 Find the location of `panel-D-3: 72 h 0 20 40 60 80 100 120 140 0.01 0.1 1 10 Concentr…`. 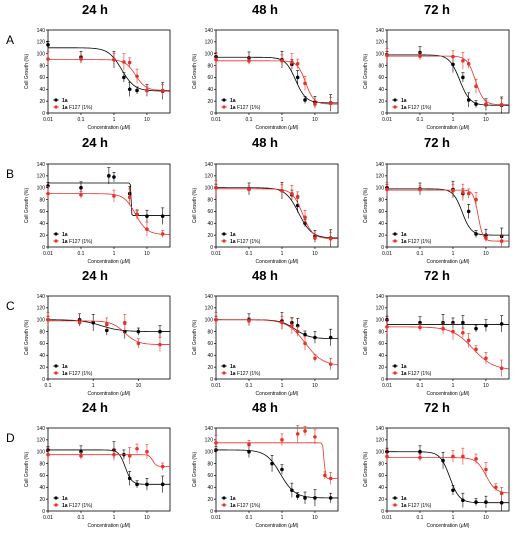

panel-D-3: 72 h 0 20 40 60 80 100 120 140 0.01 0.1 1 10 Concentr… is located at coordinates (436, 464).